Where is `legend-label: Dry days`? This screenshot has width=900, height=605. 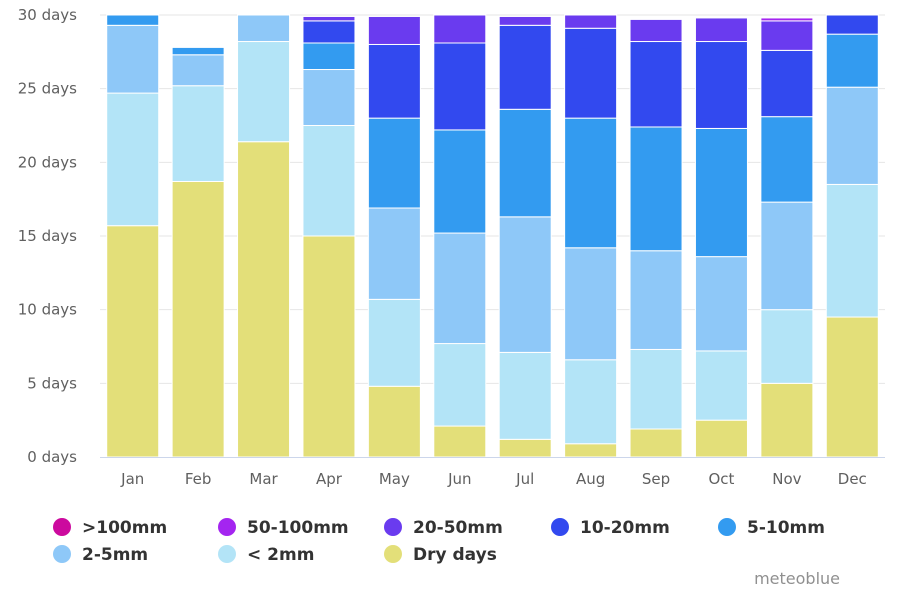 legend-label: Dry days is located at coordinates (455, 555).